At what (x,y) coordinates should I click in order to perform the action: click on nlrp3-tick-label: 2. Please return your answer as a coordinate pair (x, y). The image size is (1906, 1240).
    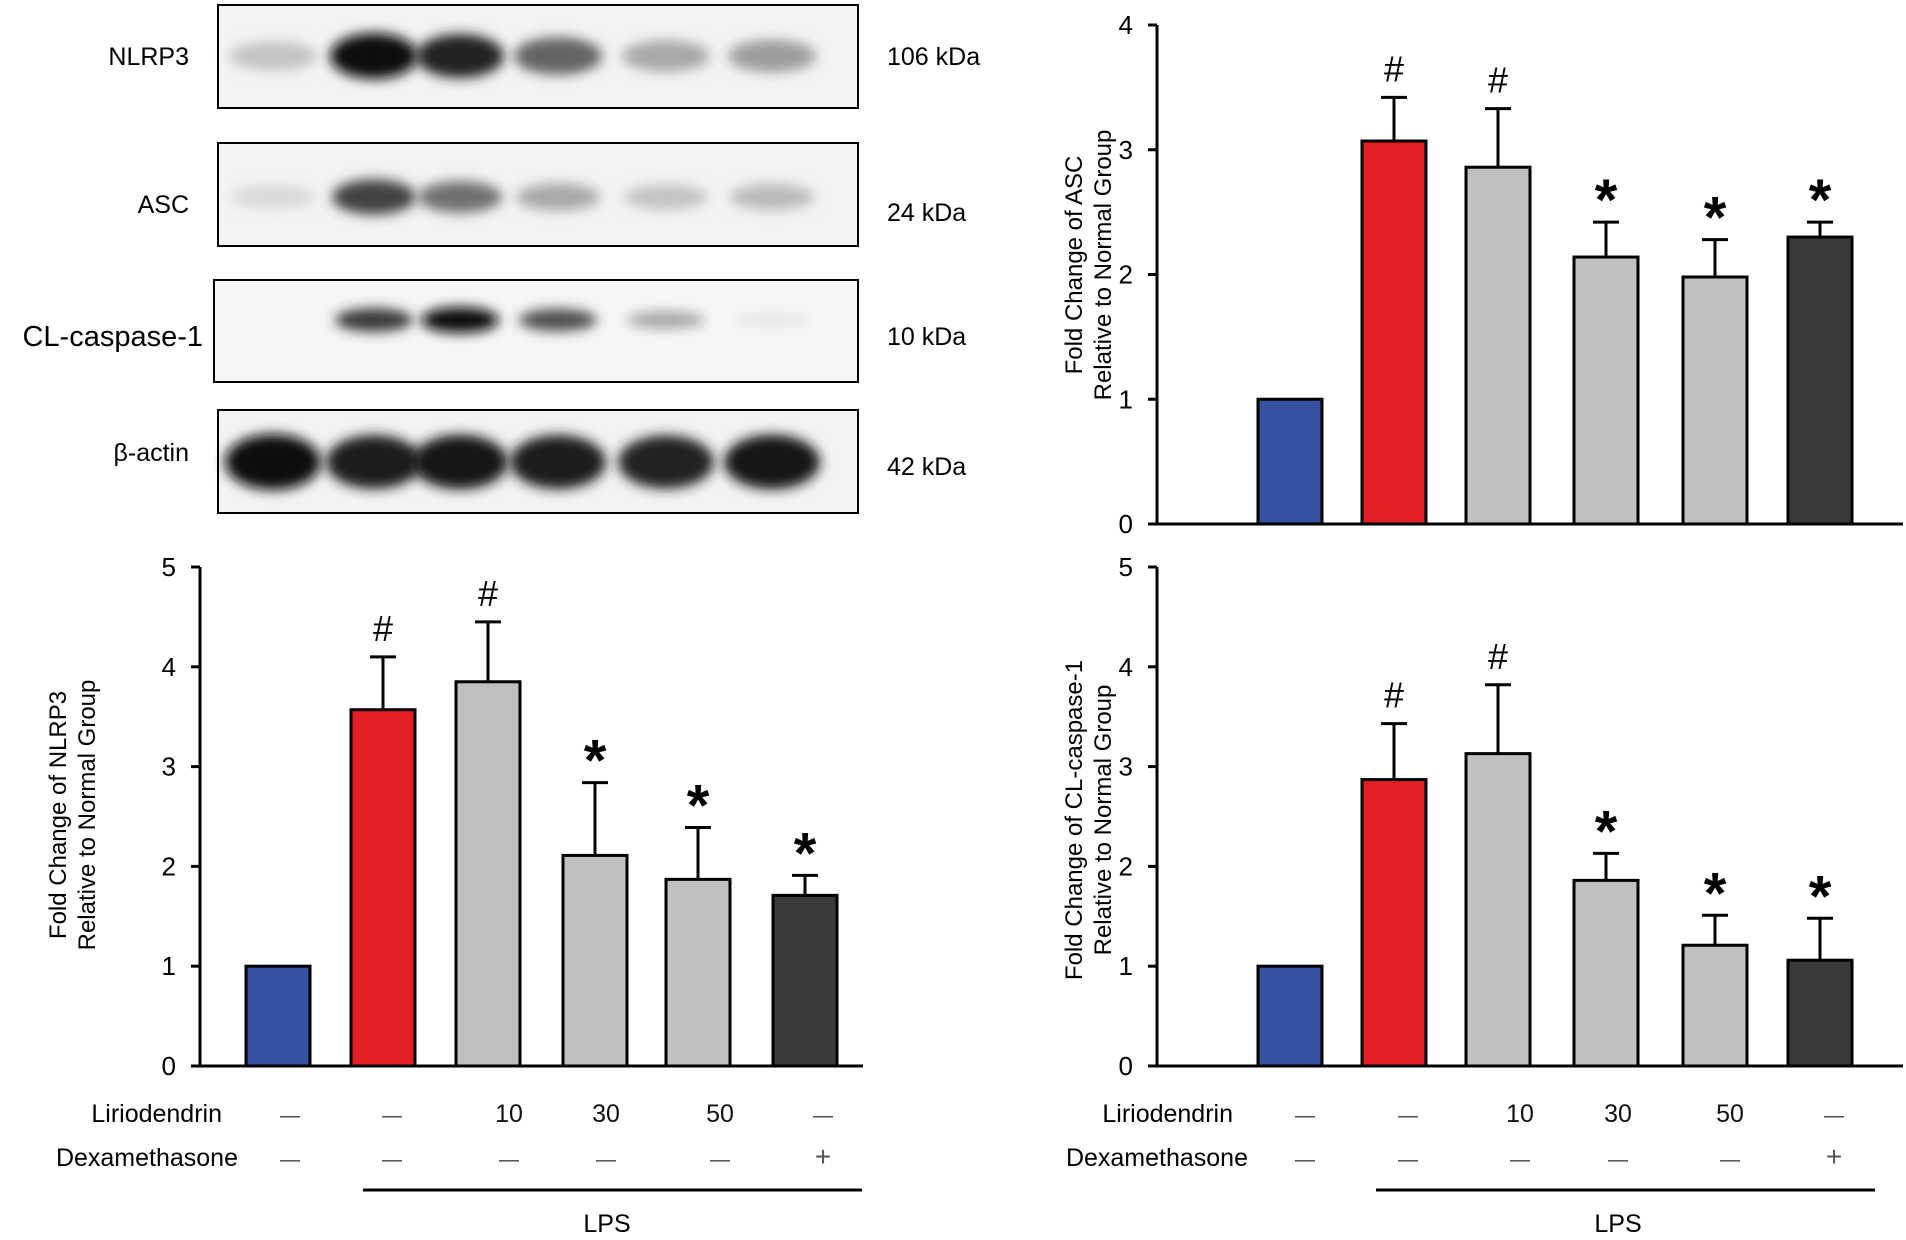
    Looking at the image, I should click on (169, 866).